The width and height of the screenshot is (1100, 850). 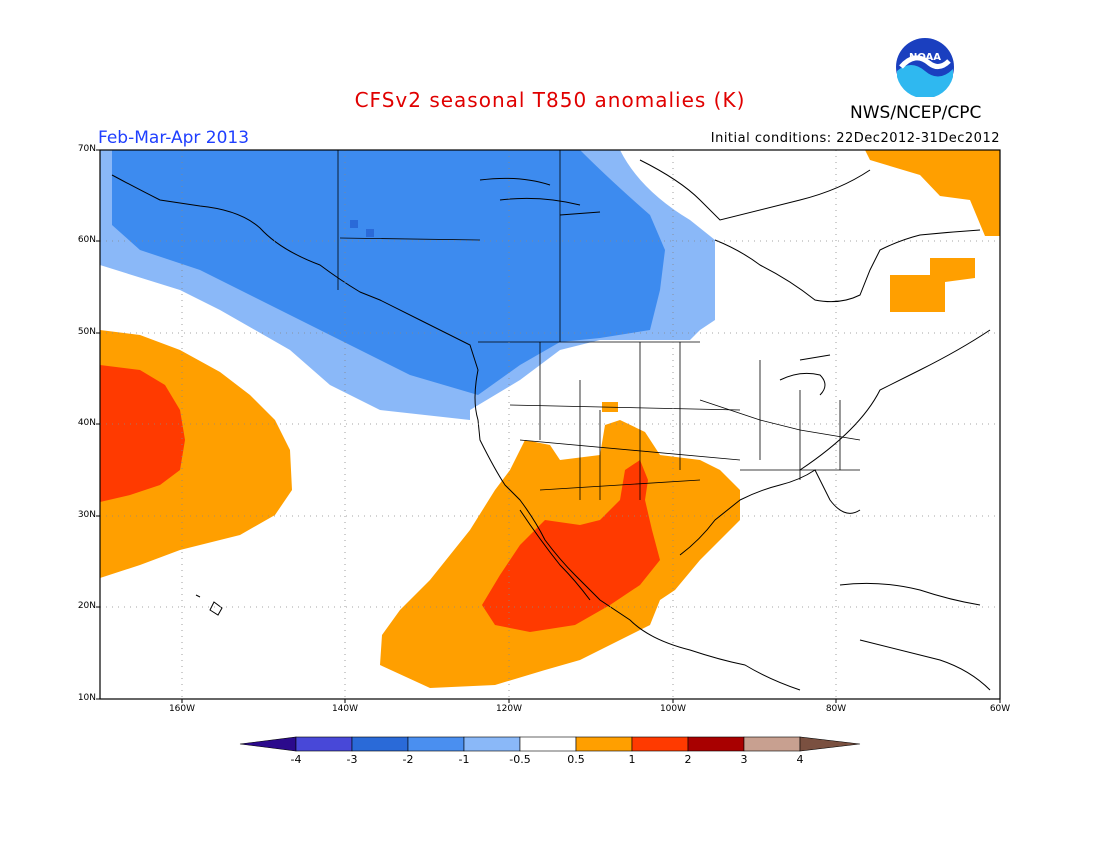 What do you see at coordinates (86, 606) in the screenshot?
I see `lat-label: 20N` at bounding box center [86, 606].